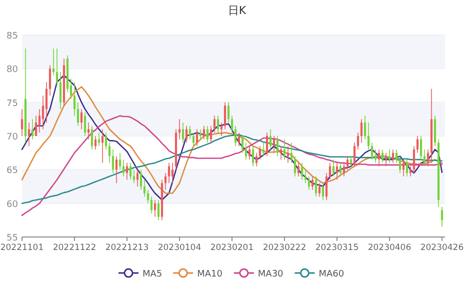 Image resolution: width=474 pixels, height=302 pixels. Describe the element at coordinates (74, 248) in the screenshot. I see `x-tick-label: 20221122` at that location.